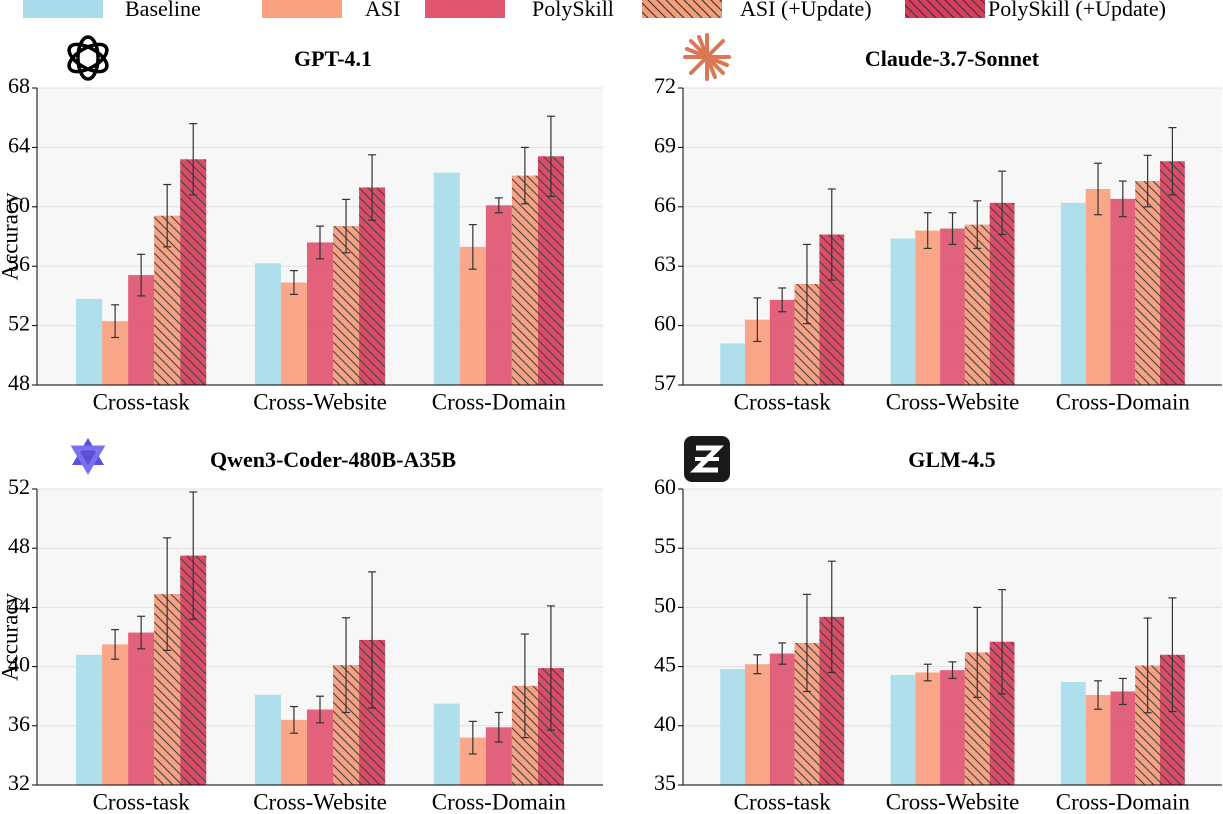 This screenshot has width=1223, height=814. Describe the element at coordinates (665, 382) in the screenshot. I see `y-tick-label: 57` at that location.